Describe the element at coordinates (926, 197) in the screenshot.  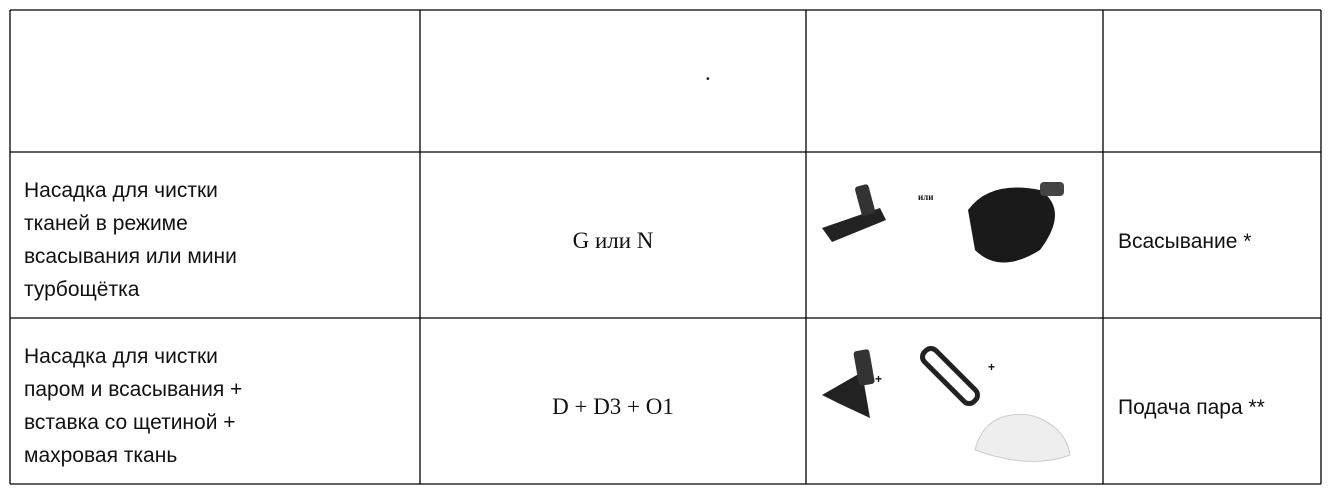
I see `image-connector: или` at that location.